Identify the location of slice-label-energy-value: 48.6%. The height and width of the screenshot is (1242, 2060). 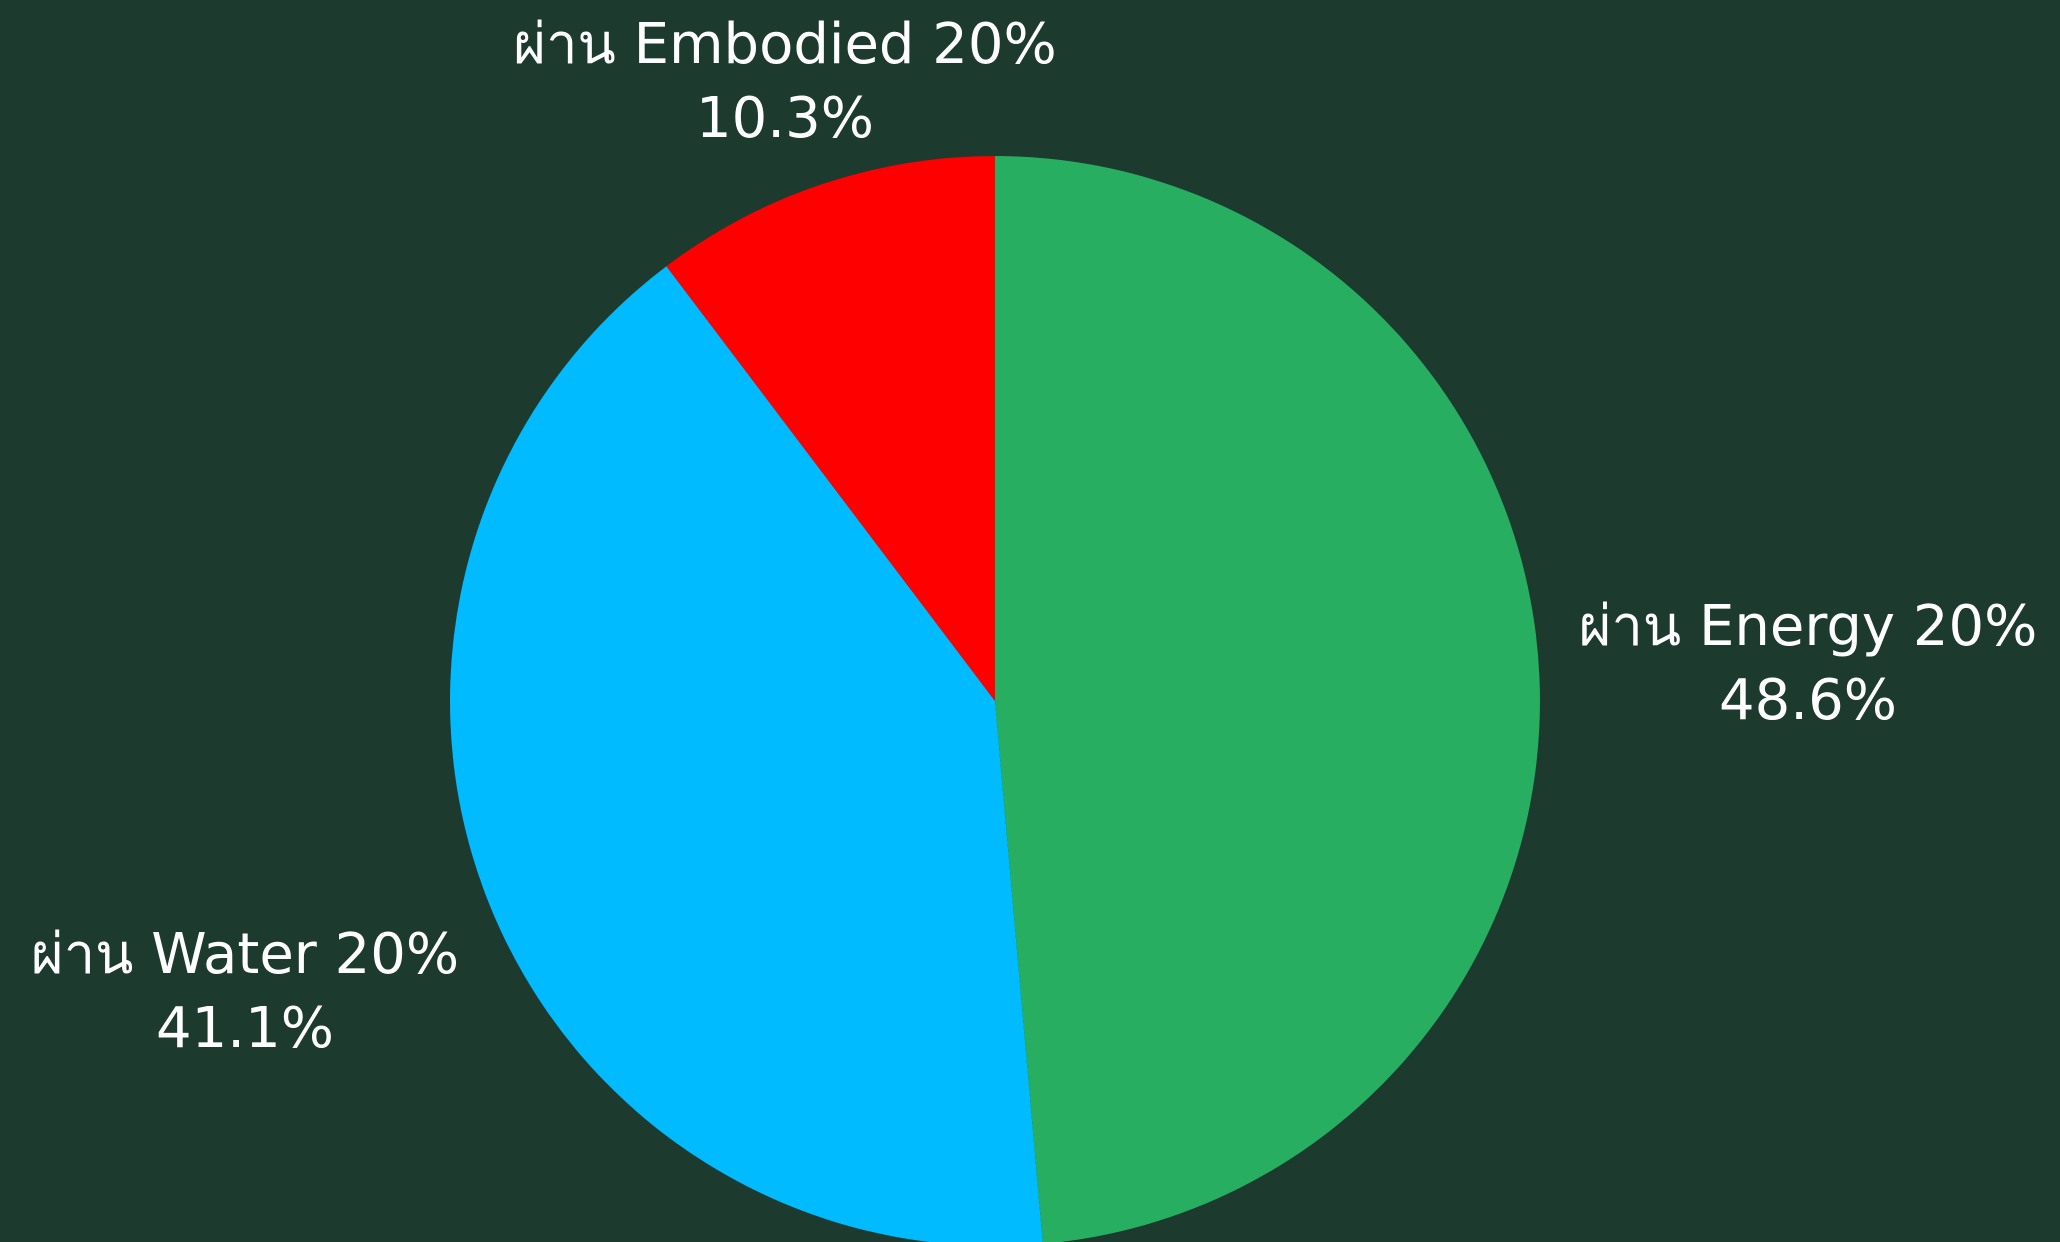
(1808, 700).